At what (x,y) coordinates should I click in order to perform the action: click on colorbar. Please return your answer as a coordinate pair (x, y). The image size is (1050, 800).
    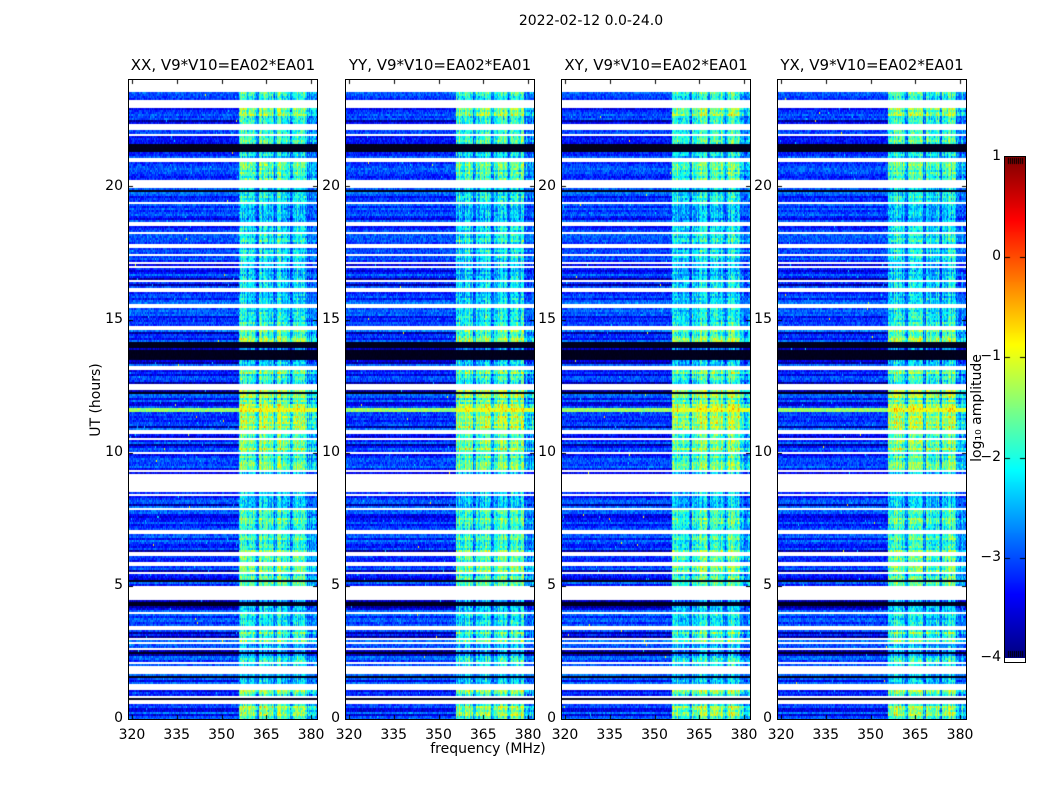
    Looking at the image, I should click on (1015, 409).